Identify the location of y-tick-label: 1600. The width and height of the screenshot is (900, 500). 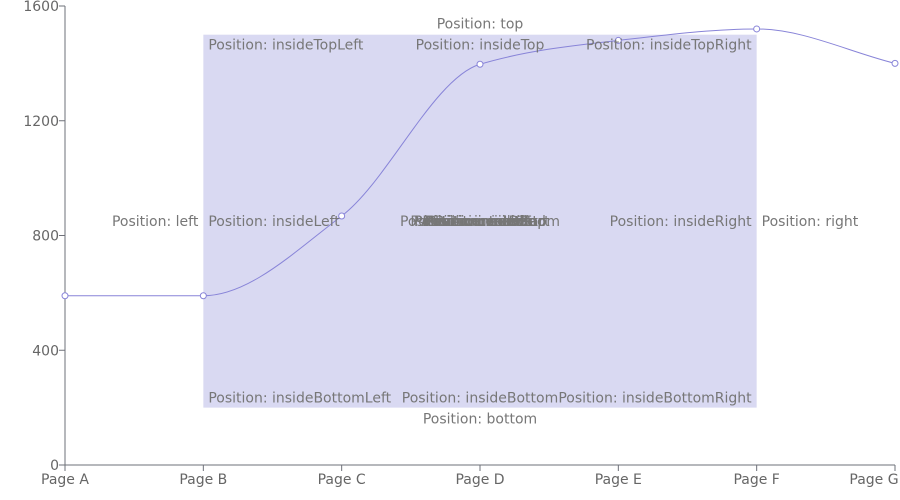
(41, 7).